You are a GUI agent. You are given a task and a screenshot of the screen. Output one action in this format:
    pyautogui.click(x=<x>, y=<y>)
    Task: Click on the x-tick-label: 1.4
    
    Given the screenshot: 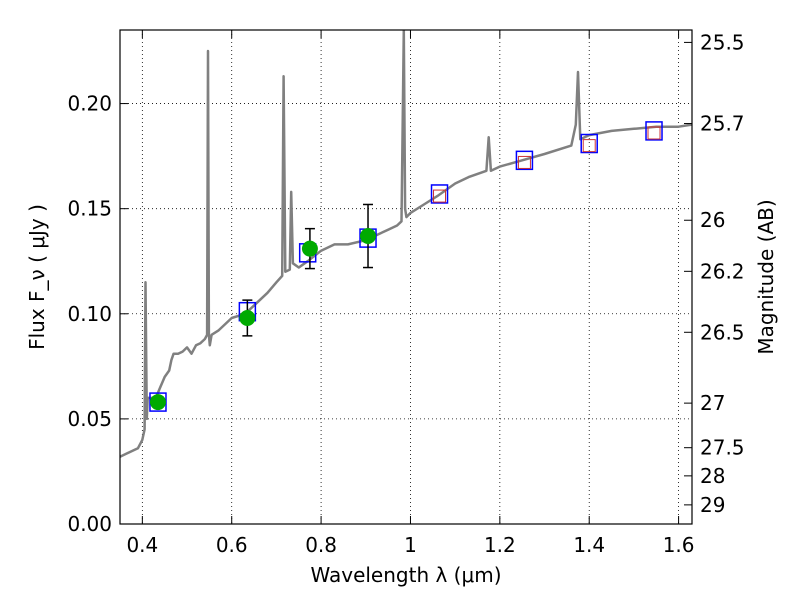 What is the action you would take?
    pyautogui.click(x=589, y=545)
    